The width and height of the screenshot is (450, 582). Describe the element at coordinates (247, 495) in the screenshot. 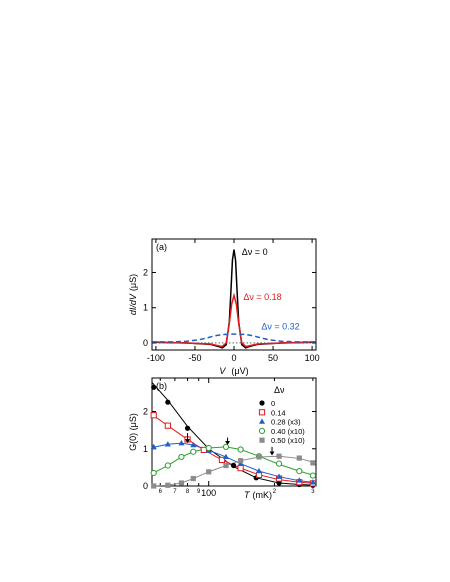

I see `panel-b-xlabel-var: T` at that location.